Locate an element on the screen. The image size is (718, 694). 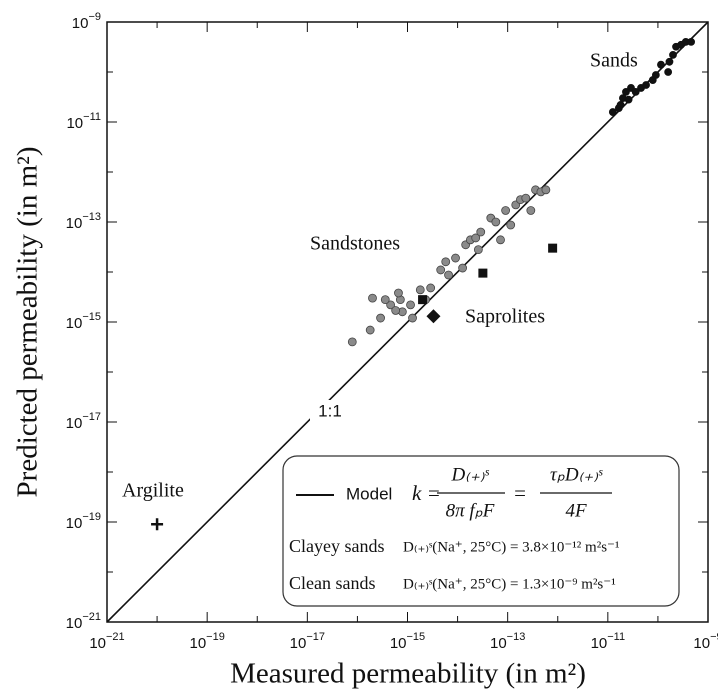
formula-denominator: 8π fₚF is located at coordinates (470, 510).